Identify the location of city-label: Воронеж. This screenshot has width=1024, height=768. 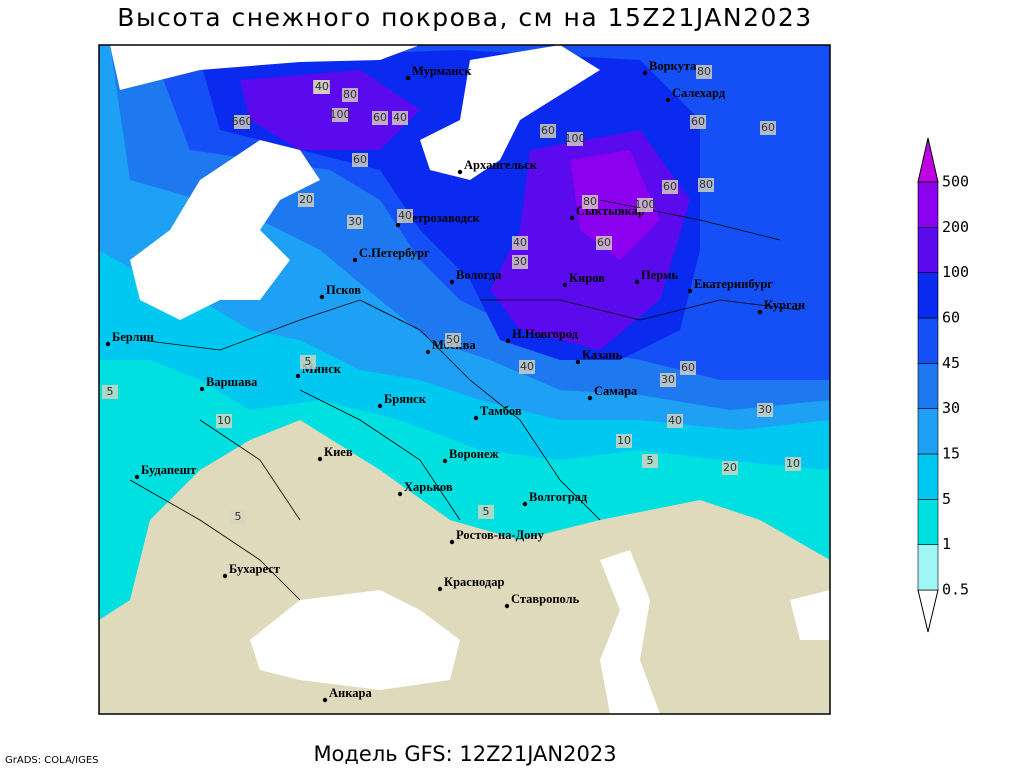
(474, 454).